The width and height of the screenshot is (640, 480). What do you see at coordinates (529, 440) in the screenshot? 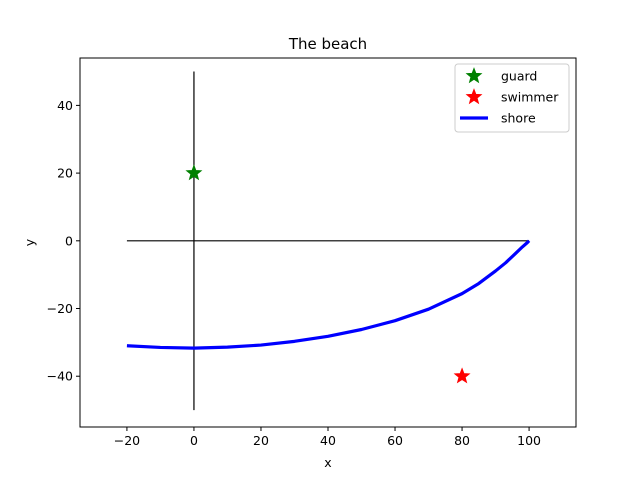
I see `x-tick-label: 100` at bounding box center [529, 440].